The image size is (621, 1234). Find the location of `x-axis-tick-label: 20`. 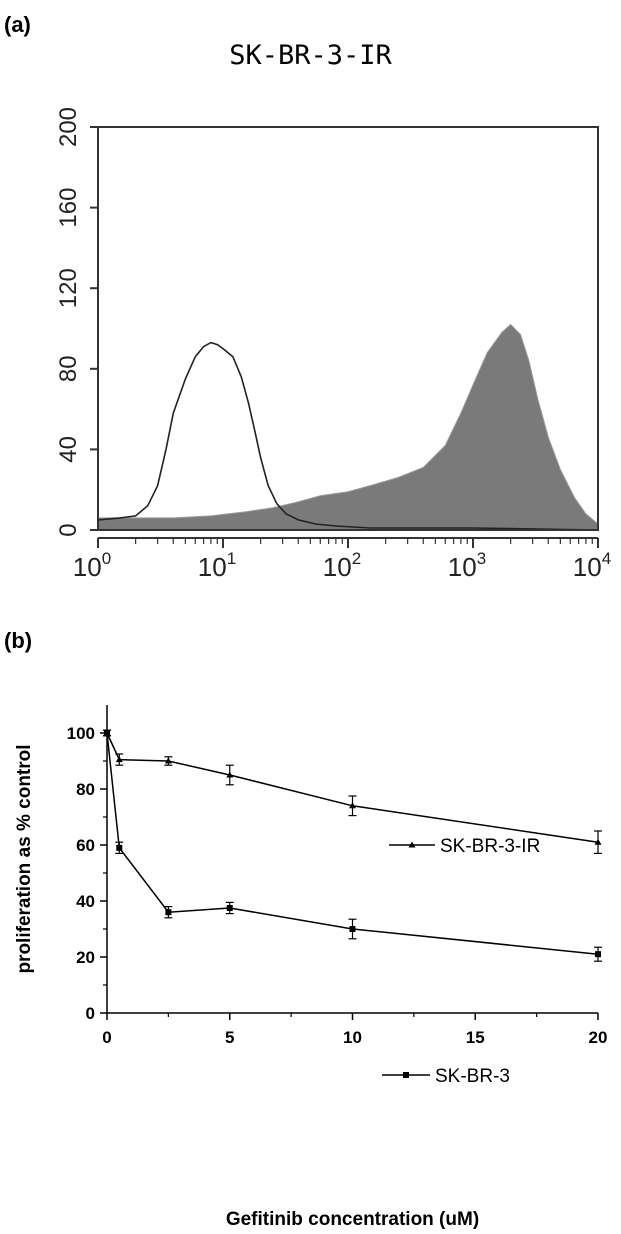

x-axis-tick-label: 20 is located at coordinates (598, 1037).